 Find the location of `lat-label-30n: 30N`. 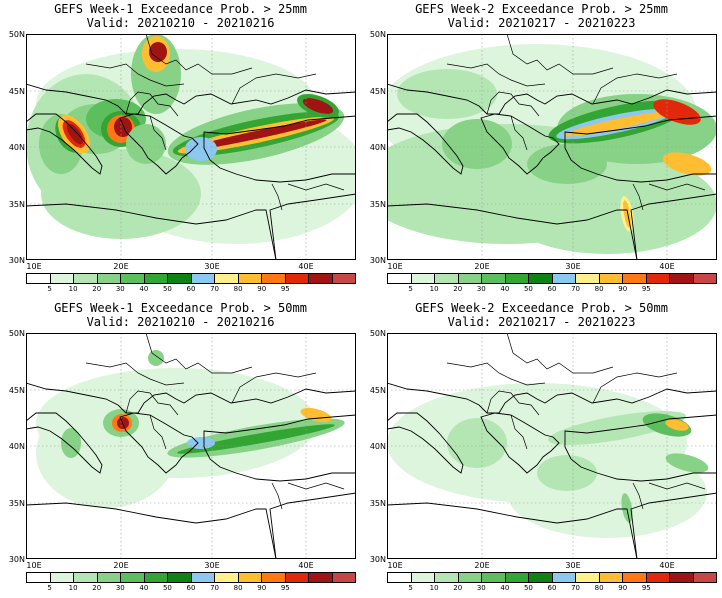

lat-label-30n: 30N is located at coordinates (377, 559).